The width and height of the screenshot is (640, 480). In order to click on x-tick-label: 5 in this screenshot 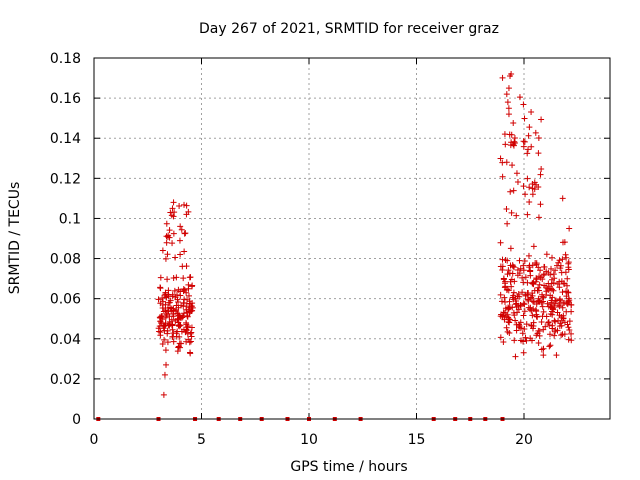, I will do `click(201, 440)`.